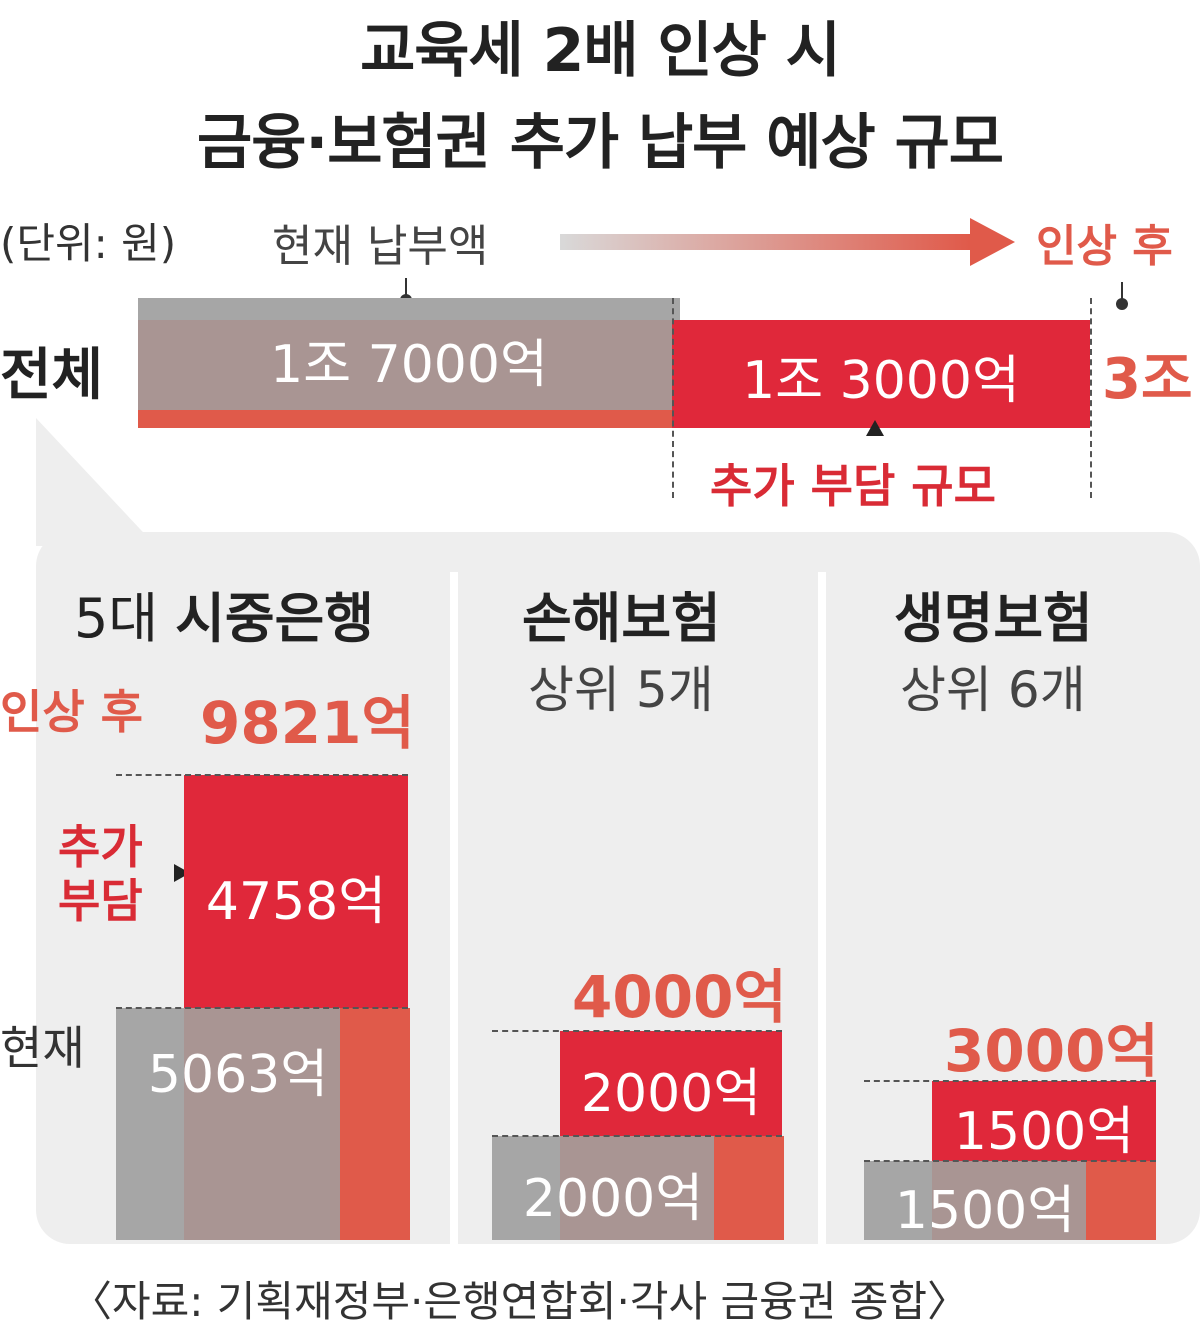  What do you see at coordinates (637, 1030) in the screenshot?
I see `nonlife-after-dashed-line` at bounding box center [637, 1030].